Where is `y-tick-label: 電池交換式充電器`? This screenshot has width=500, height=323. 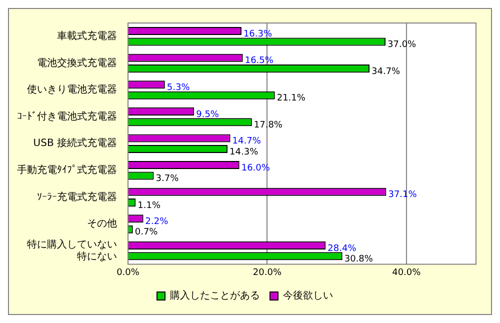 y-tick-label: 電池交換式充電器 is located at coordinates (77, 62).